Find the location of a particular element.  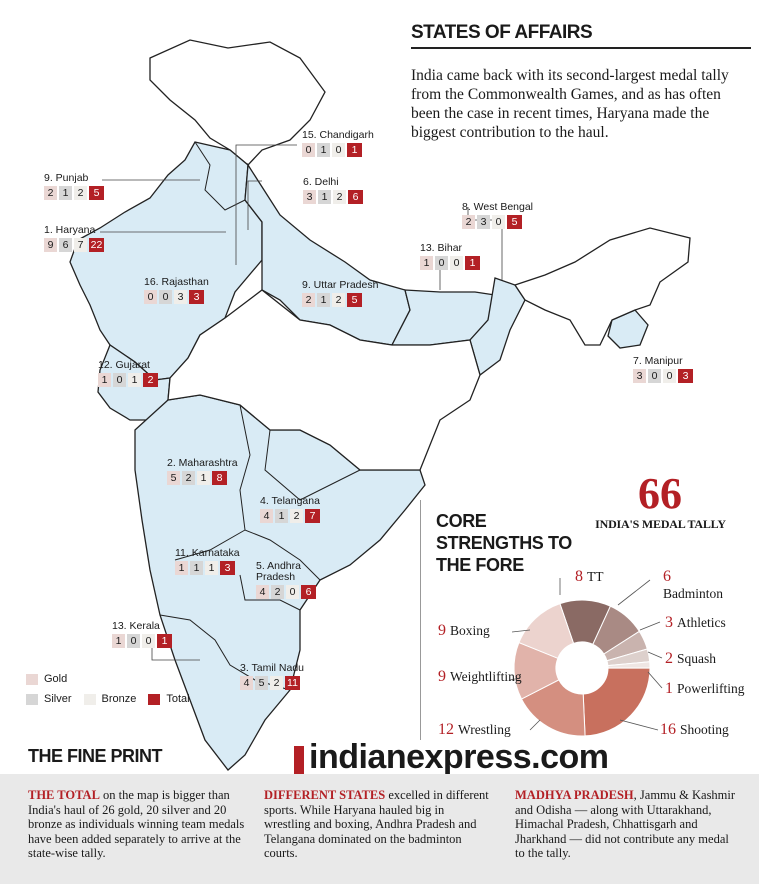

state-name: 2. Maharashtra is located at coordinates (202, 463).